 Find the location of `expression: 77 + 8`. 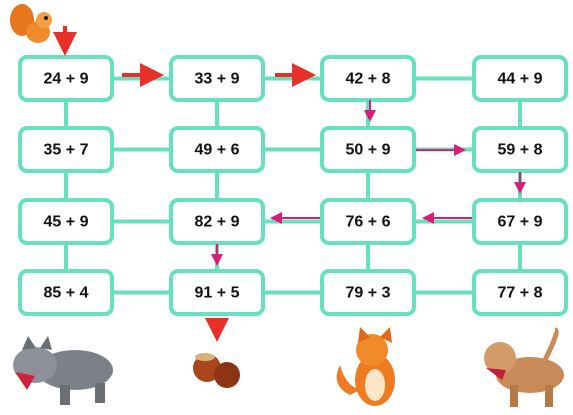

expression: 77 + 8 is located at coordinates (520, 293).